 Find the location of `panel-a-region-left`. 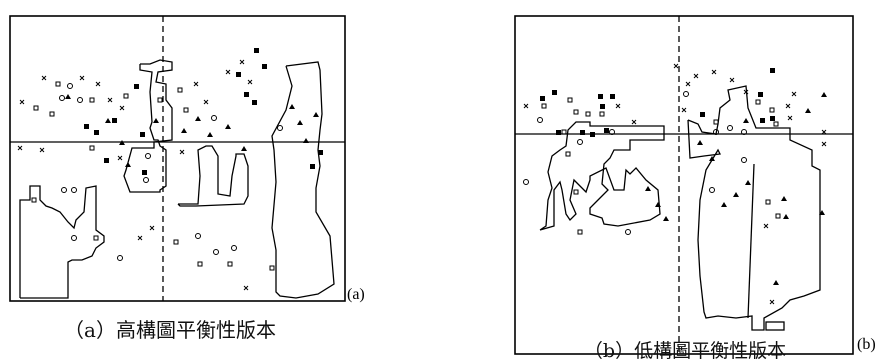

panel-a-region-left is located at coordinates (62, 242).